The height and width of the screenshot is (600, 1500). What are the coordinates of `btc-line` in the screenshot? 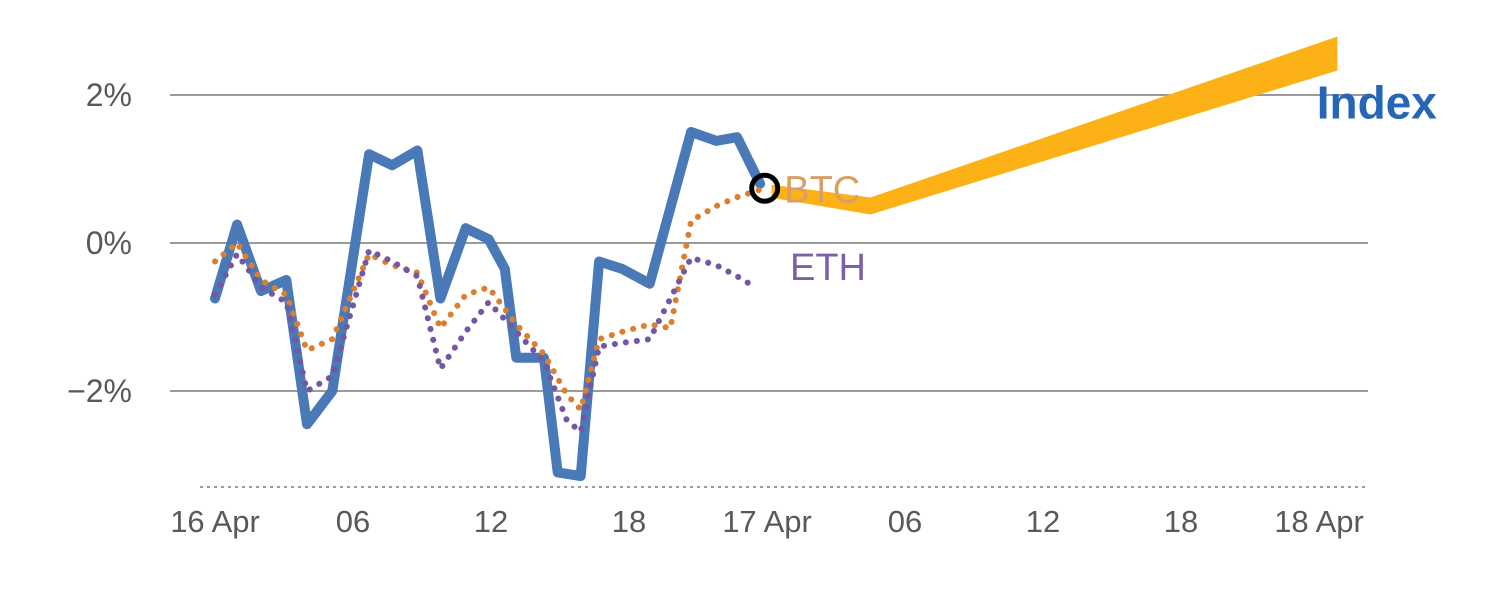 It's located at (490, 299).